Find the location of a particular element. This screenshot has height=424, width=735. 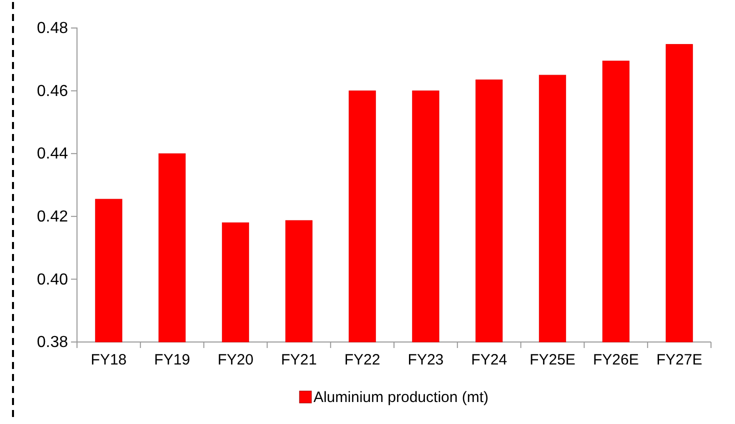

x-tick-label: FY24 is located at coordinates (489, 360).